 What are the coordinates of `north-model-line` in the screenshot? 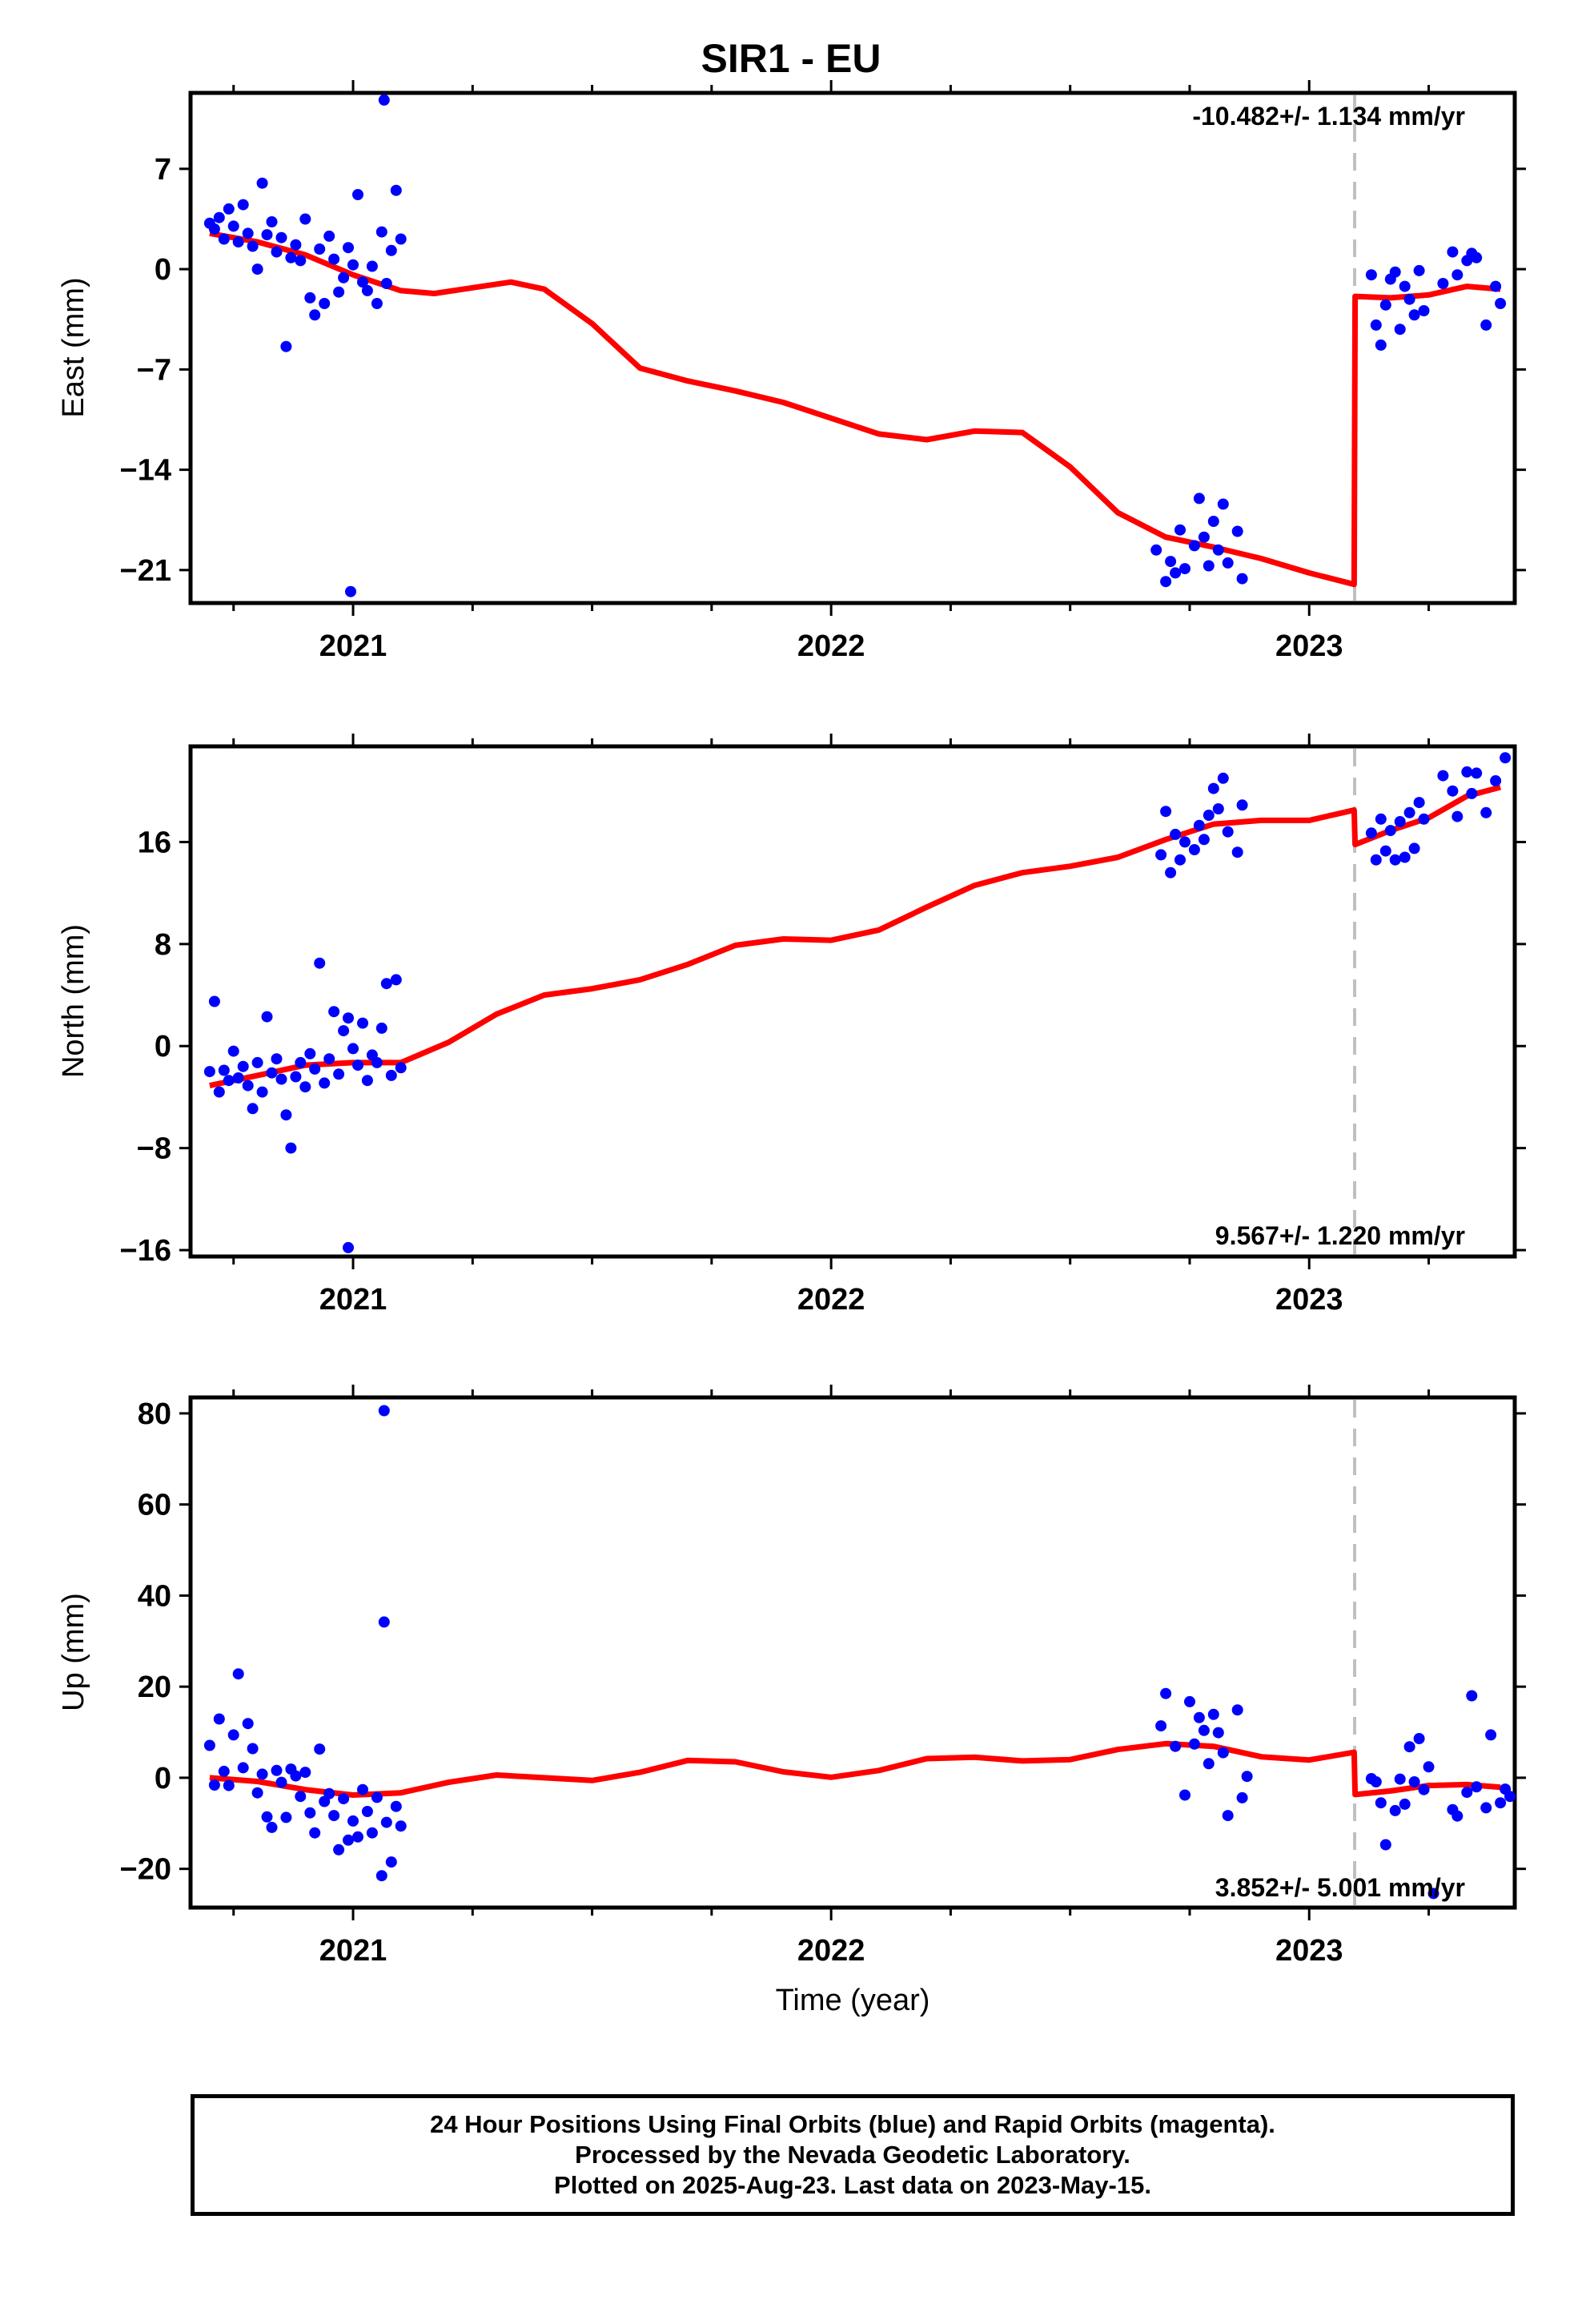 It's located at (855, 936).